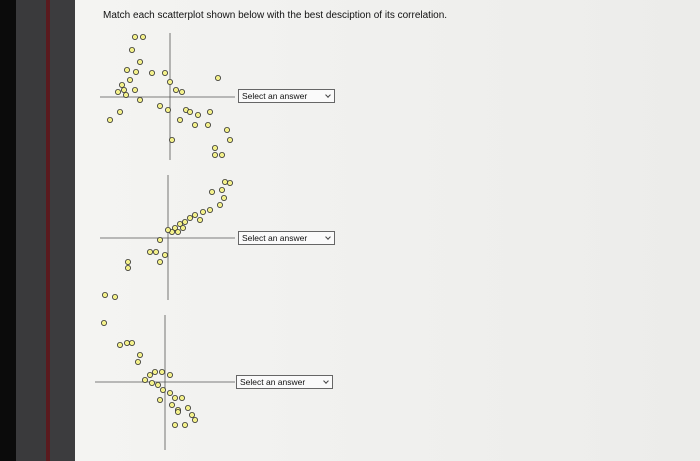  What do you see at coordinates (167, 237) in the screenshot?
I see `plot-2-axes` at bounding box center [167, 237].